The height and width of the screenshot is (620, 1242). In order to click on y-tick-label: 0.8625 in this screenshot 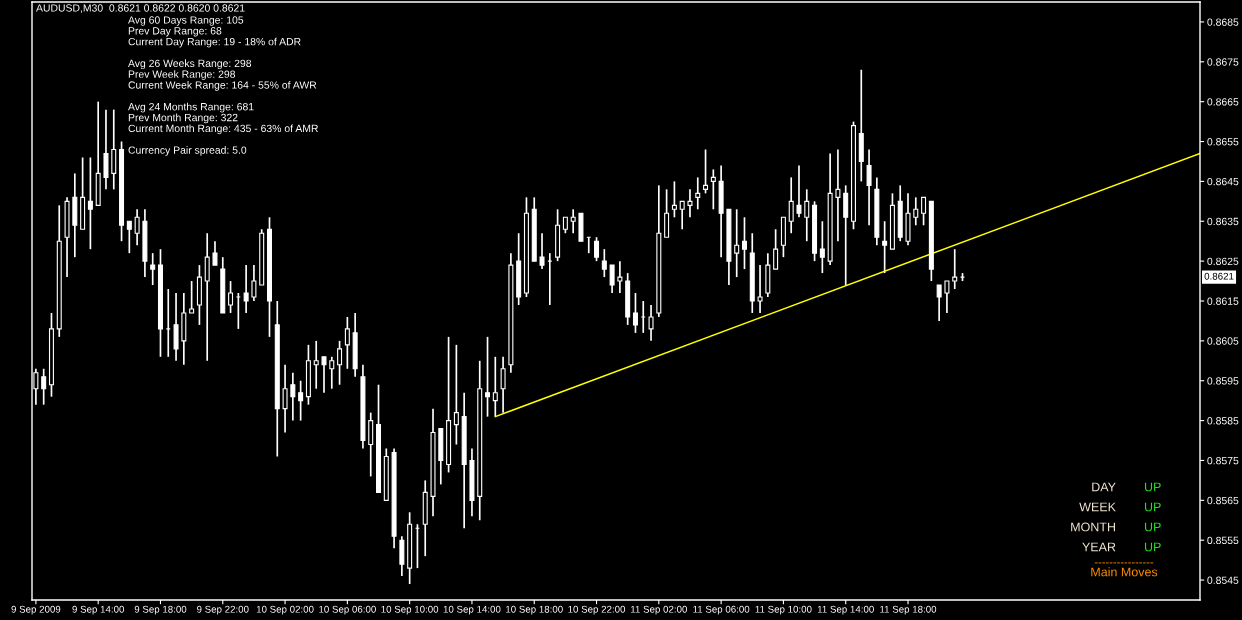, I will do `click(1223, 261)`.